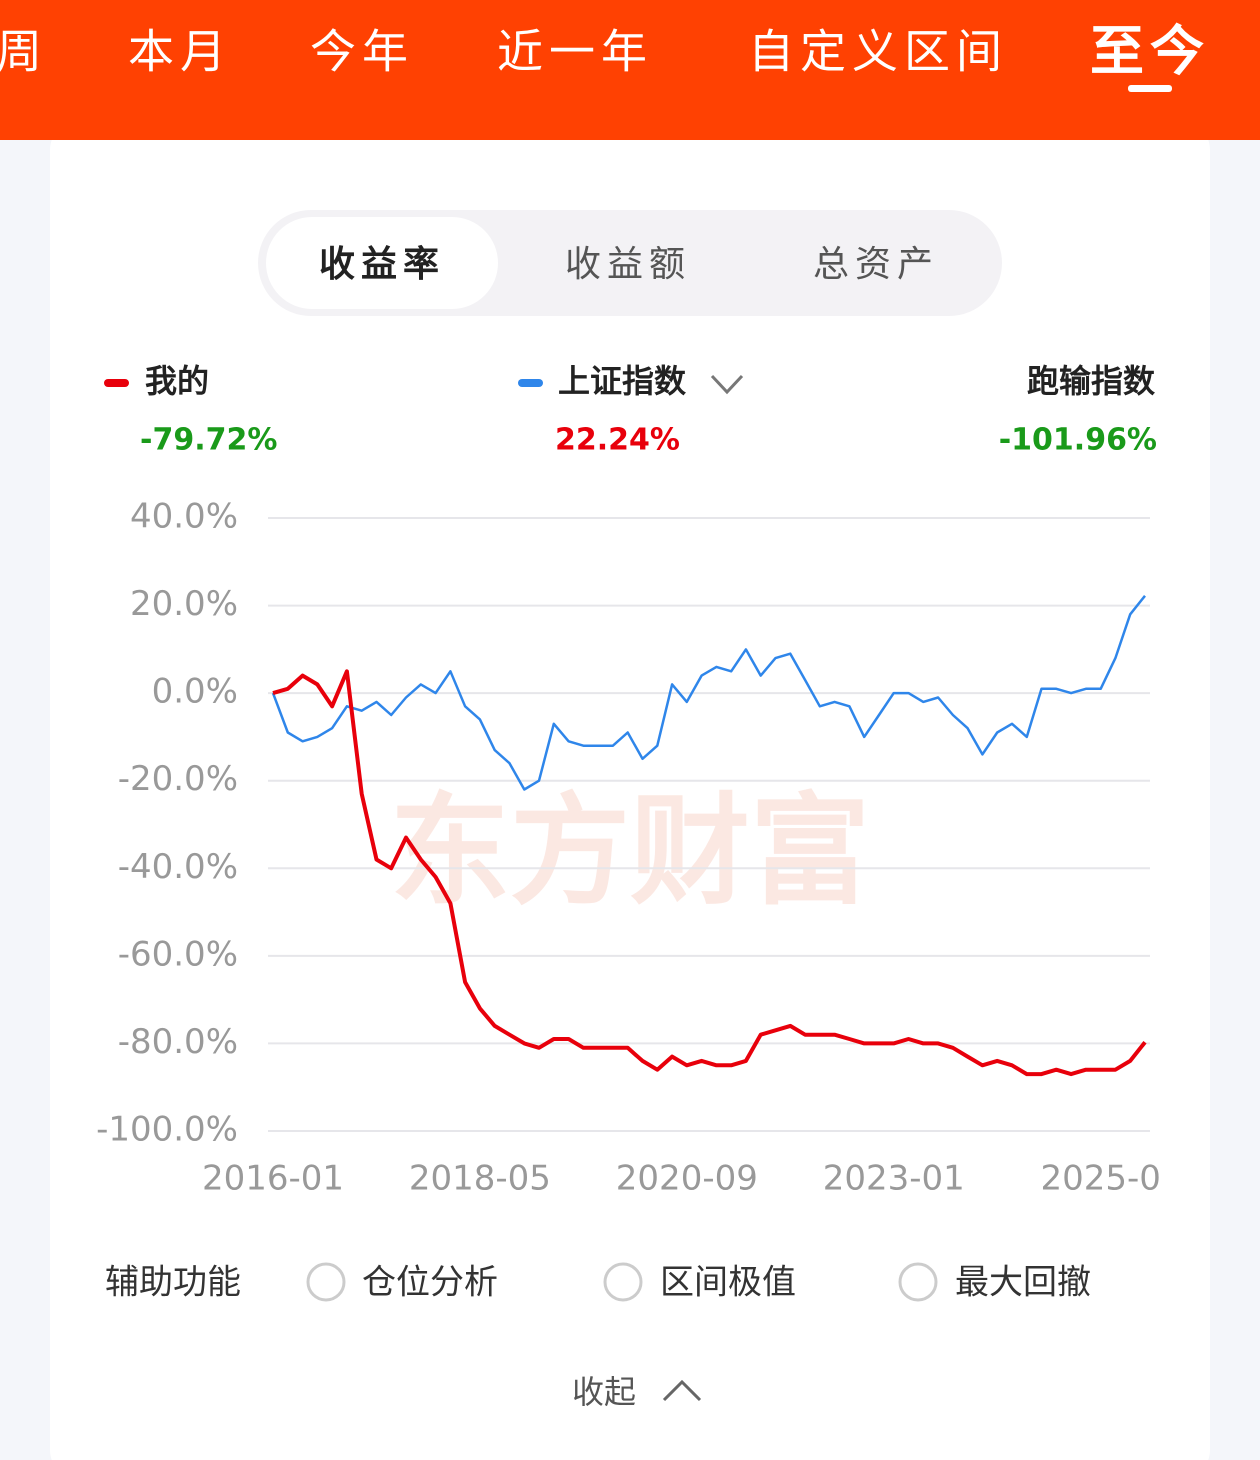  Describe the element at coordinates (575, 52) in the screenshot. I see `tab: 近一年` at that location.